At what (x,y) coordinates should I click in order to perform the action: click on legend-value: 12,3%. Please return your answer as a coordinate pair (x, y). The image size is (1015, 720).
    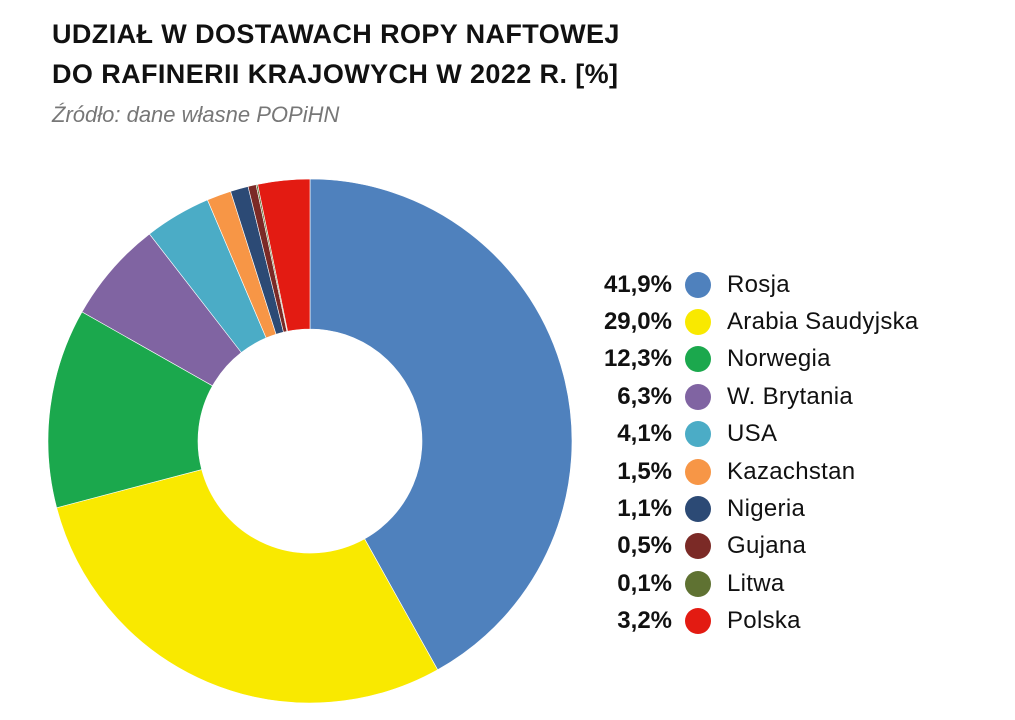
    Looking at the image, I should click on (637, 359).